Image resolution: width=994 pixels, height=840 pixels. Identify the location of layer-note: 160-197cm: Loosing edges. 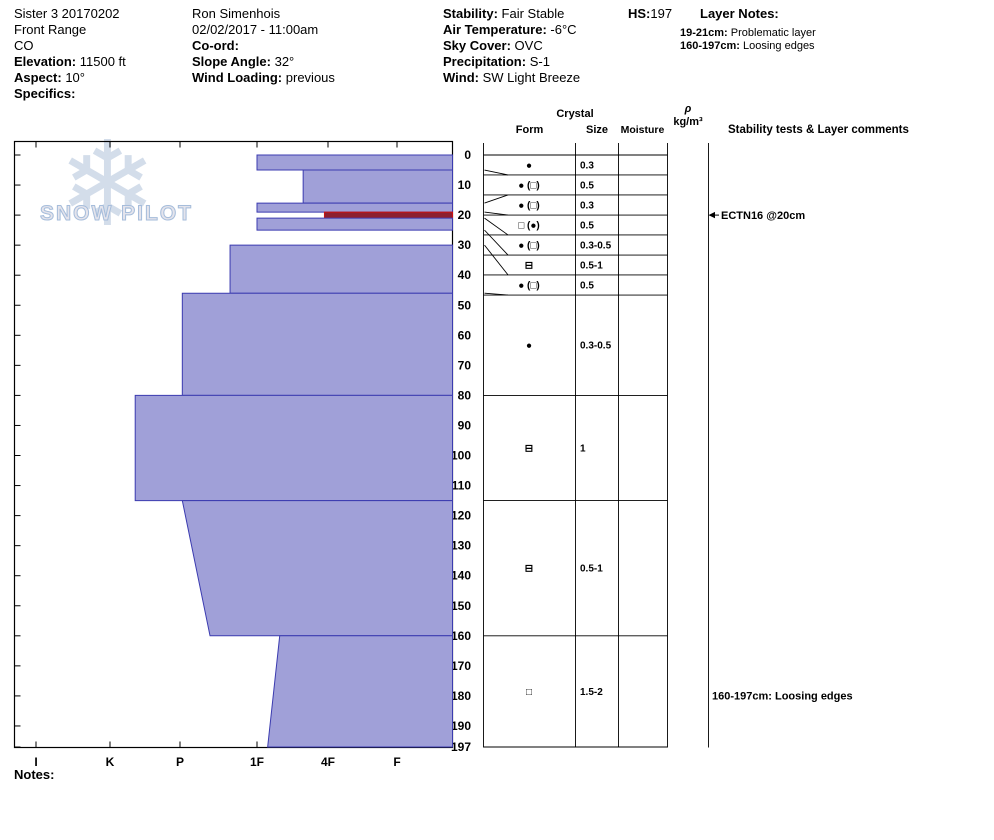
(830, 46).